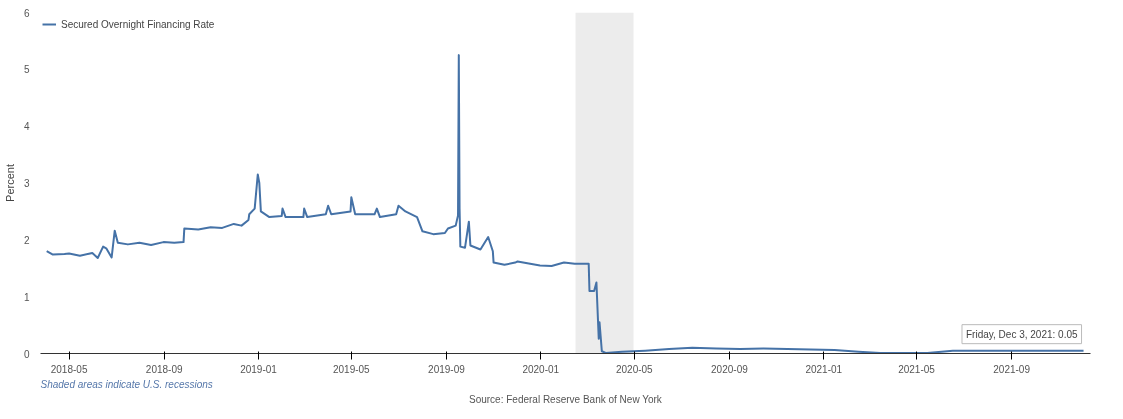 Image resolution: width=1123 pixels, height=419 pixels. I want to click on y-tick-label: 2, so click(26, 240).